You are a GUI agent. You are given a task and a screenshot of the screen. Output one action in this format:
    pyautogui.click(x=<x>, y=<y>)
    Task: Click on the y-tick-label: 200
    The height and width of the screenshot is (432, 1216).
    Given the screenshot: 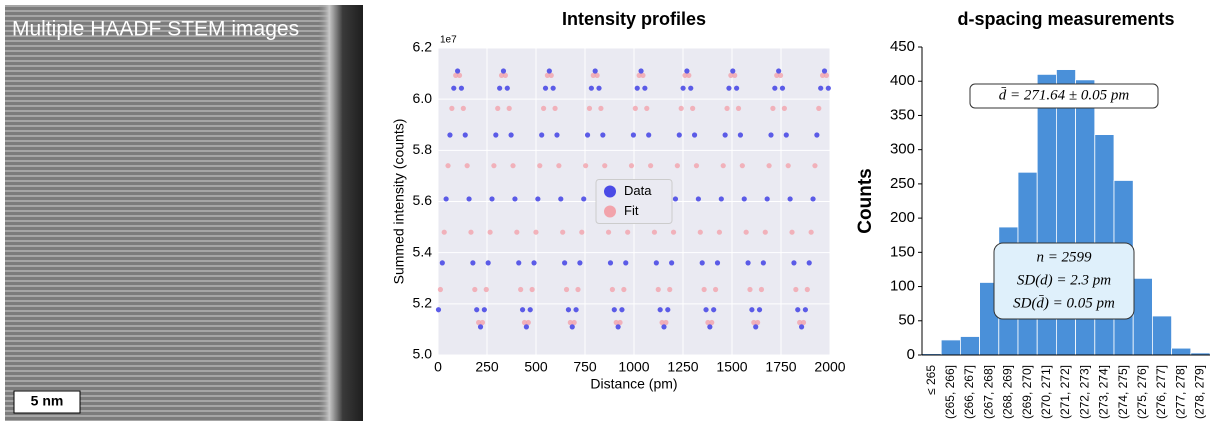 What is the action you would take?
    pyautogui.click(x=902, y=217)
    